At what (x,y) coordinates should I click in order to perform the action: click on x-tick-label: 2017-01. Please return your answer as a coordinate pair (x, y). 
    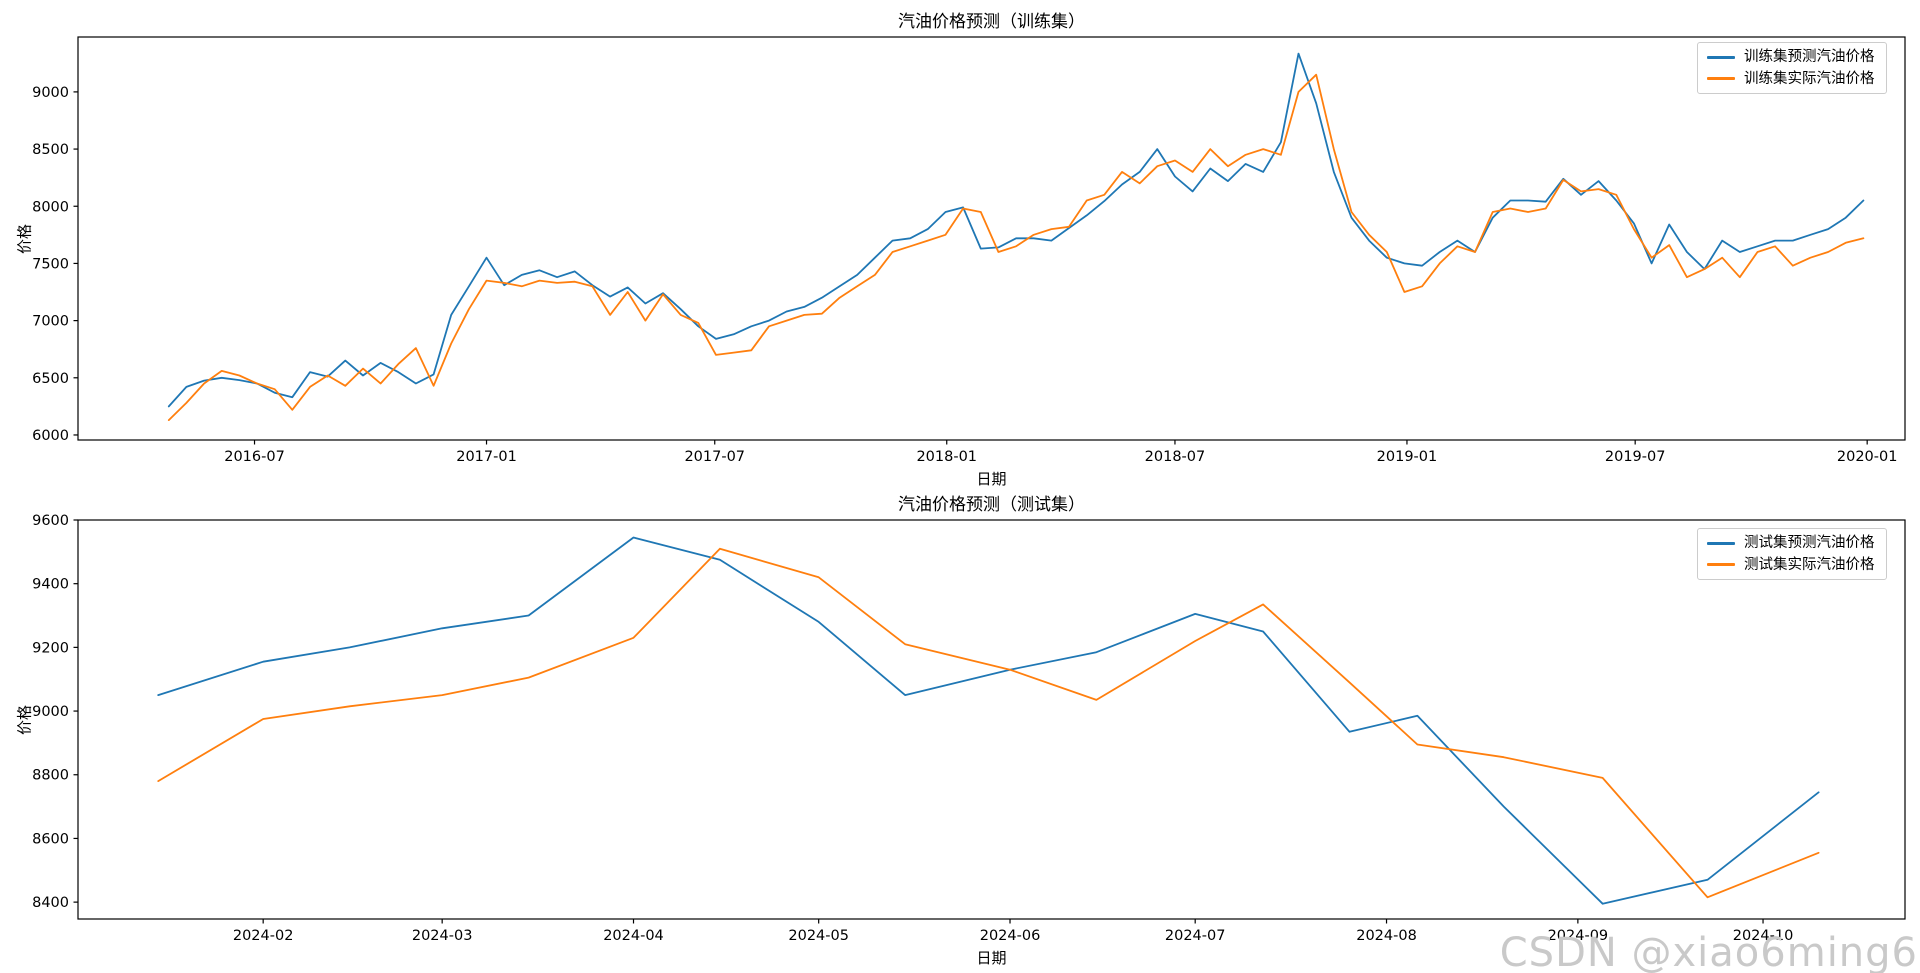
    Looking at the image, I should click on (486, 457).